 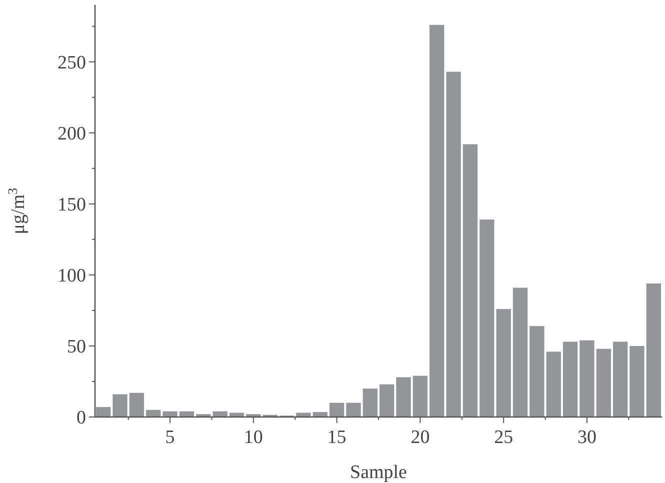 What do you see at coordinates (336, 437) in the screenshot?
I see `x-tick-label: 15` at bounding box center [336, 437].